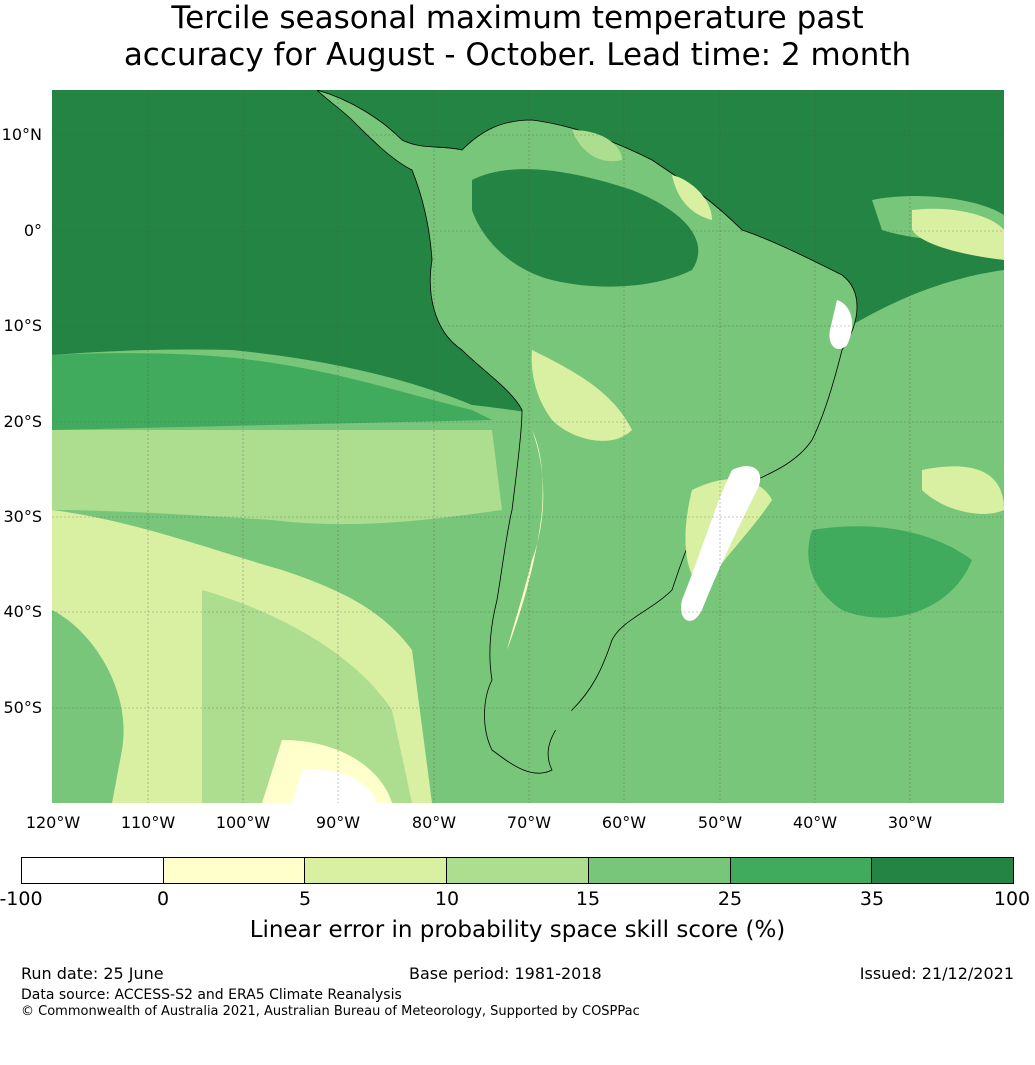  Describe the element at coordinates (597, 146) in the screenshot. I see `continent-north-coast-light` at that location.